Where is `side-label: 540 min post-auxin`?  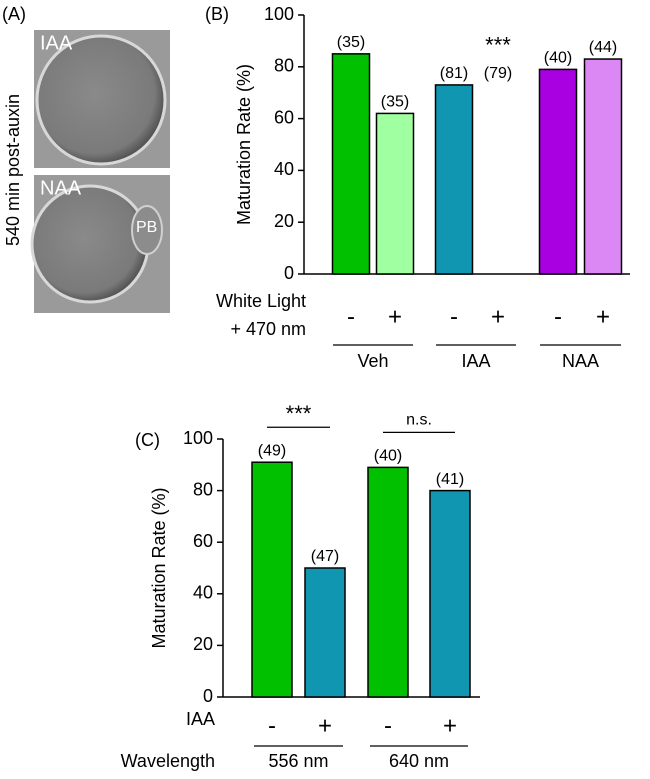
side-label: 540 min post-auxin is located at coordinates (13, 170).